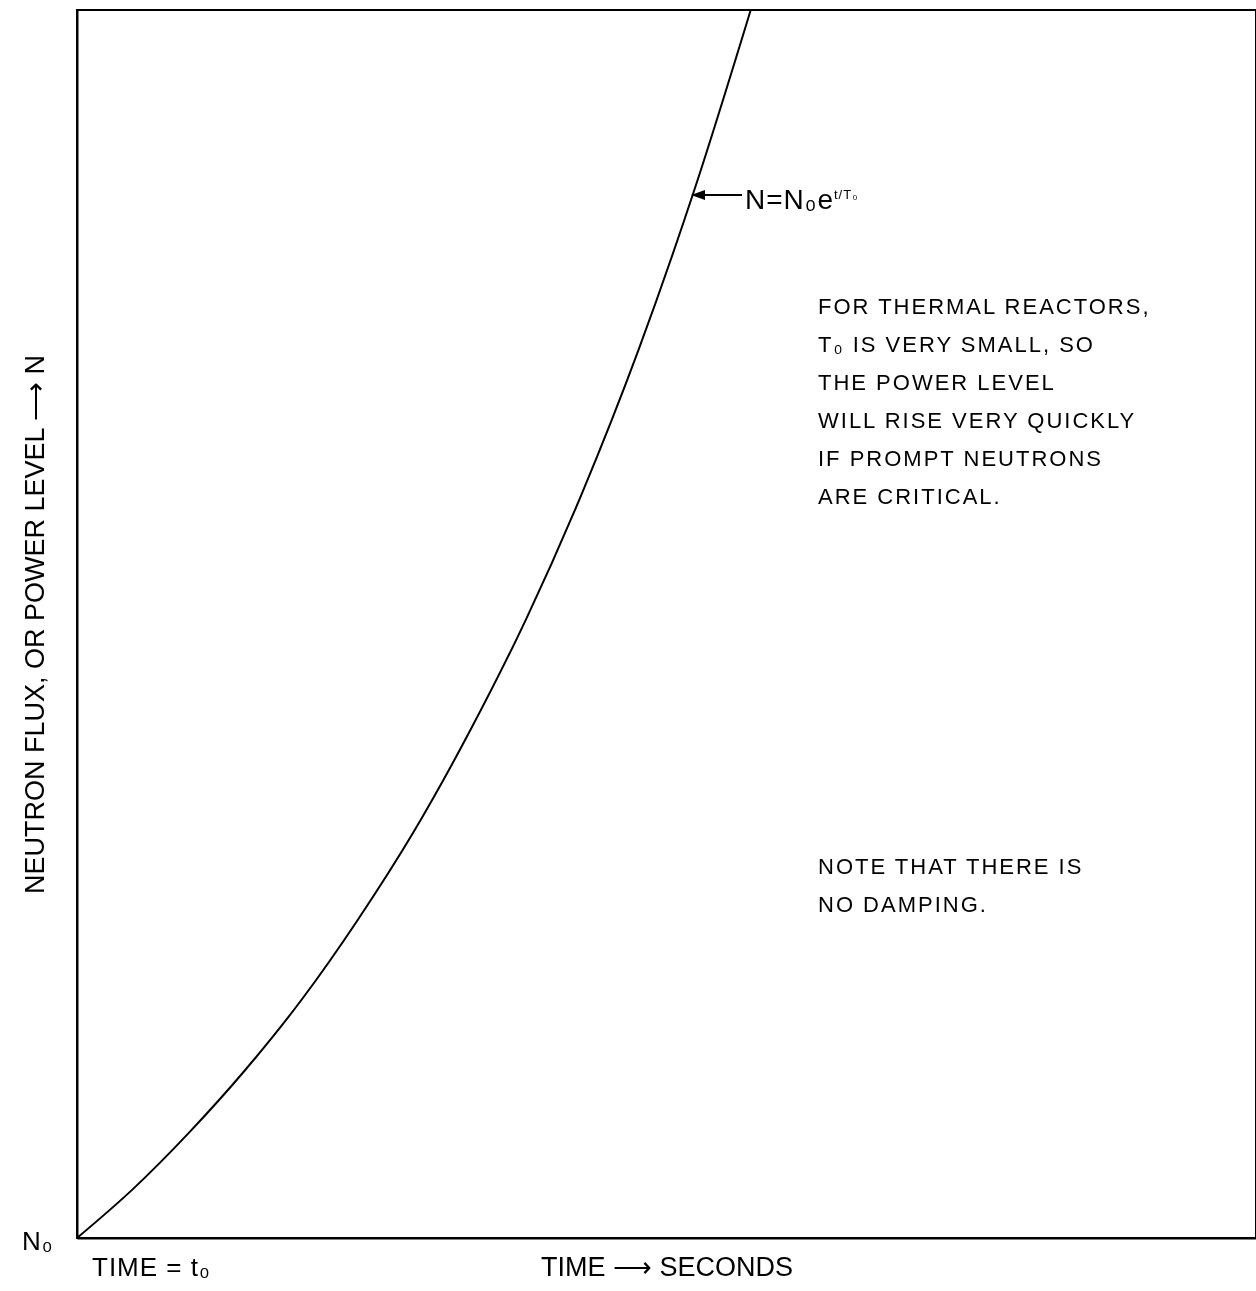 Image resolution: width=1256 pixels, height=1291 pixels. Describe the element at coordinates (667, 1266) in the screenshot. I see `x-axis-title: TIME ⟶ SECONDS` at that location.